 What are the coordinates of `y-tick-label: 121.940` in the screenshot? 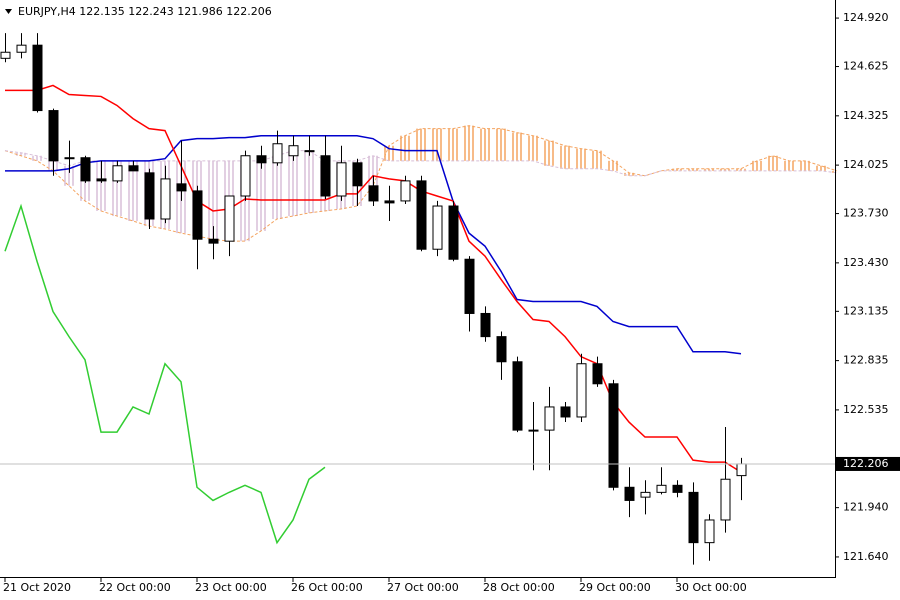 It's located at (866, 507).